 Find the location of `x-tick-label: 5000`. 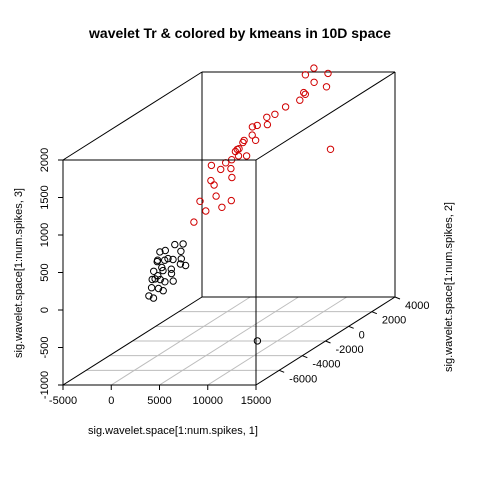

x-tick-label: 5000 is located at coordinates (159, 401).